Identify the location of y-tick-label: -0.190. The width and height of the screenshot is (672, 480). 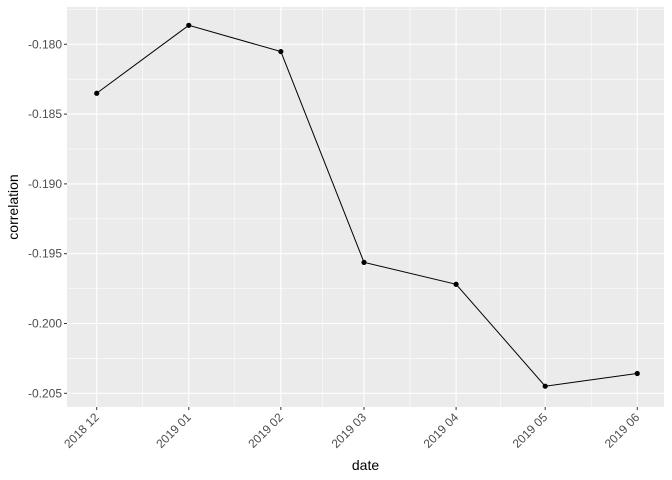
(45, 184).